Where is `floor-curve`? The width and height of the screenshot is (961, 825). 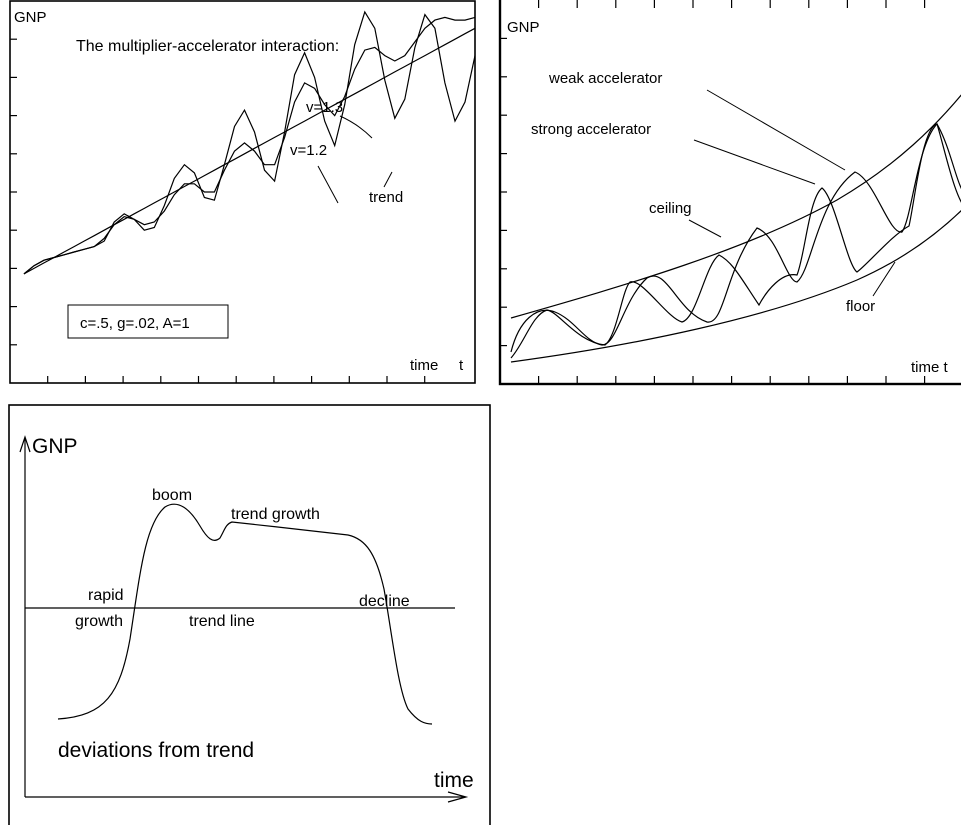 floor-curve is located at coordinates (735, 286).